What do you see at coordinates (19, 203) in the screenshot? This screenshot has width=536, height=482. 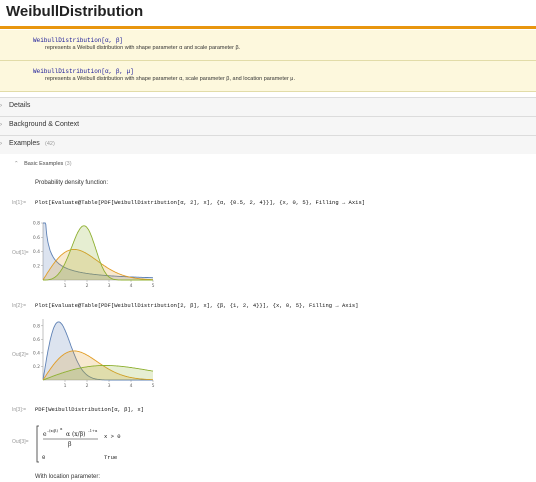 I see `input-label: In[1]:=` at bounding box center [19, 203].